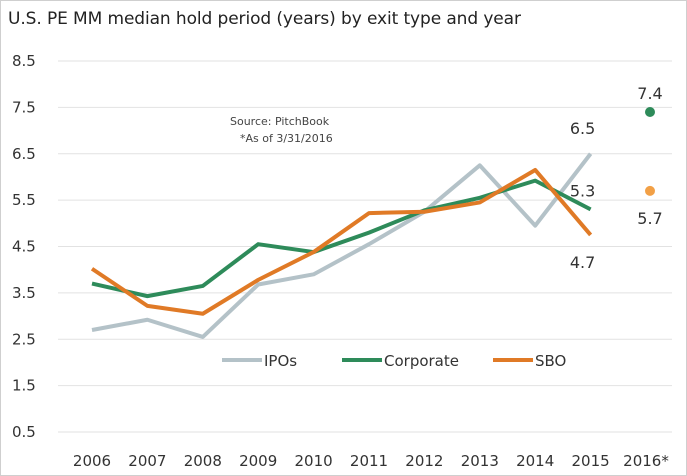 Image resolution: width=687 pixels, height=476 pixels. I want to click on x-tick-label: 2011, so click(369, 461).